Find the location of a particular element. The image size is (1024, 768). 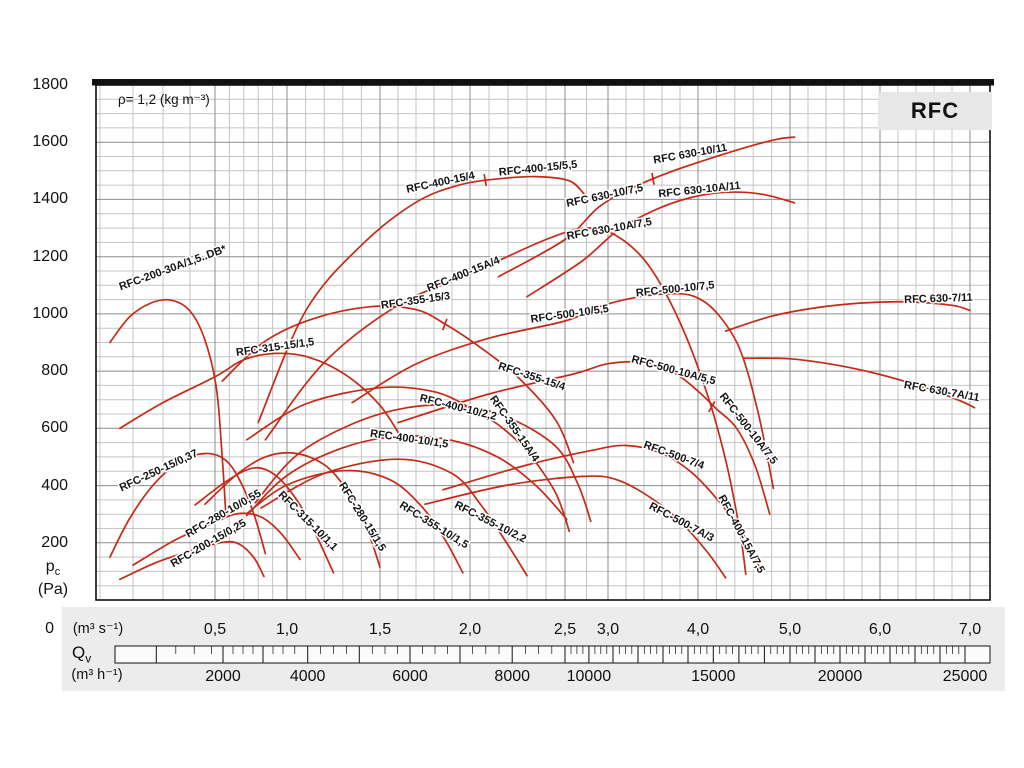

series-family-badge: RFC is located at coordinates (935, 111).